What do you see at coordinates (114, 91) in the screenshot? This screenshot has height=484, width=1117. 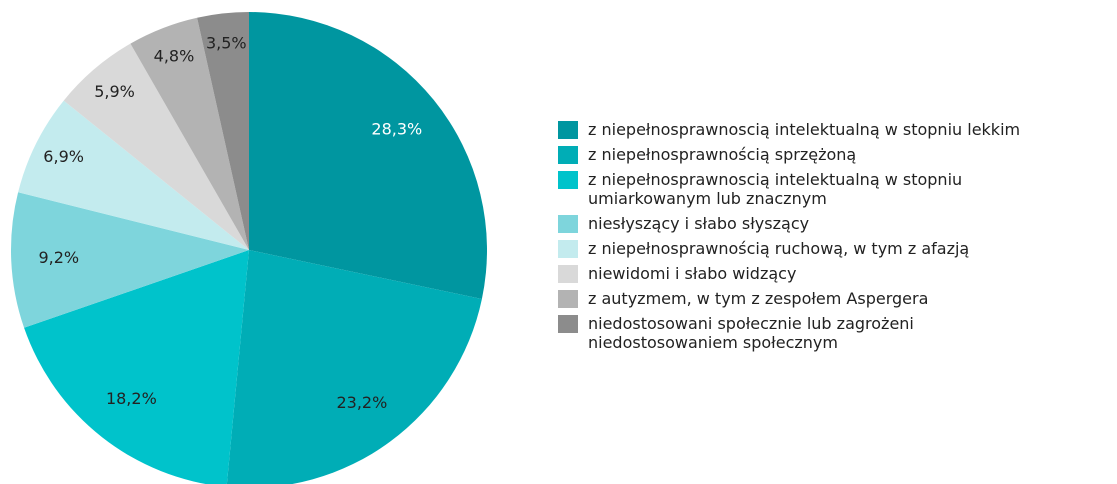 I see `data-label: 5,9%` at bounding box center [114, 91].